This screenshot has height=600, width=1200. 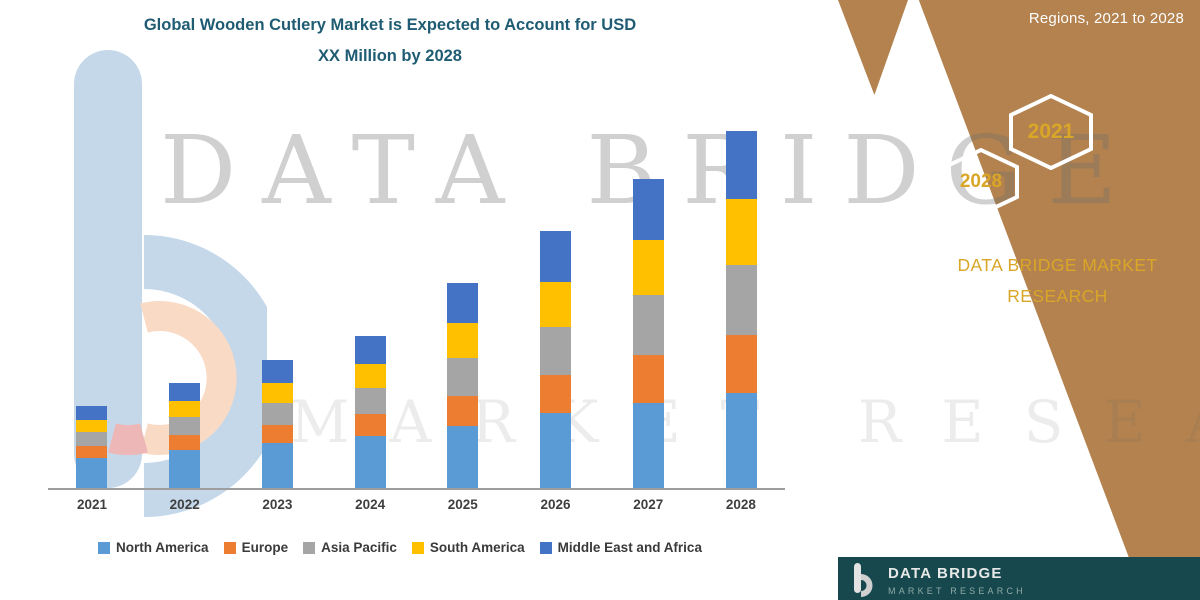 I want to click on legend-swatch-asia-pacific, so click(x=309, y=547).